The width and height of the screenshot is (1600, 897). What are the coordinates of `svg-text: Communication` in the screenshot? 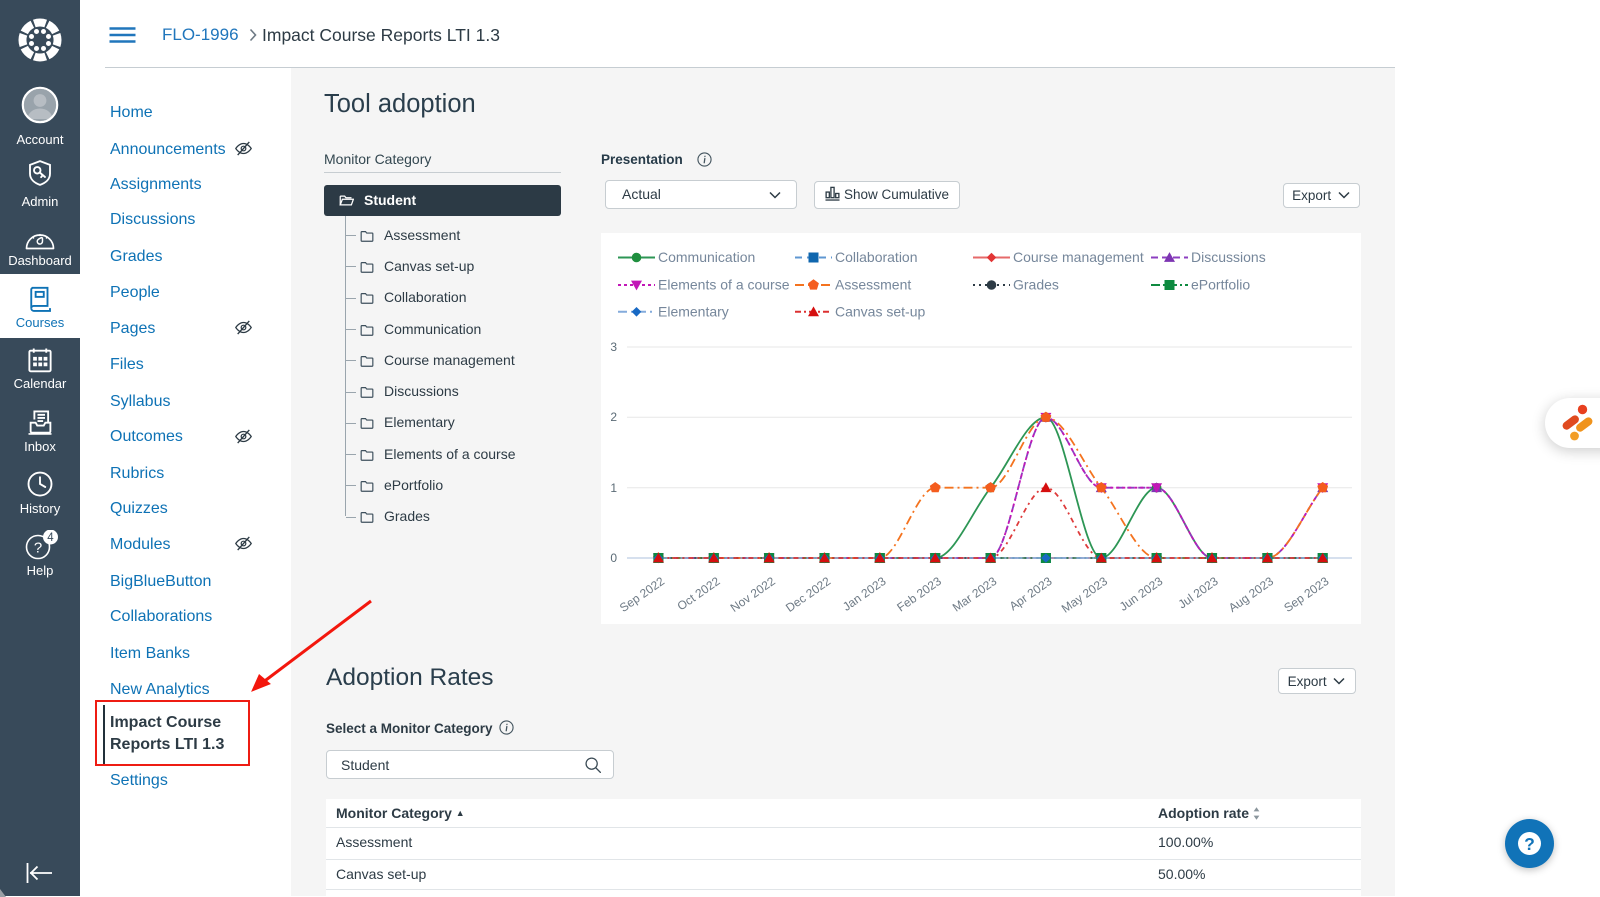 It's located at (706, 257).